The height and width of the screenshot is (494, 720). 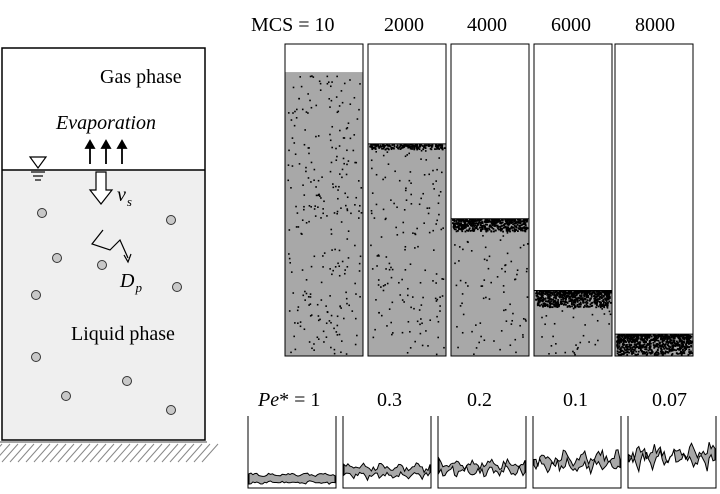 What do you see at coordinates (655, 25) in the screenshot?
I see `mcs-label-4: 8000` at bounding box center [655, 25].